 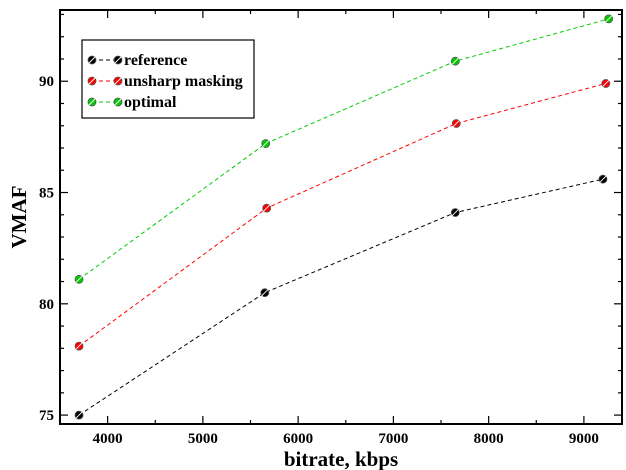 I want to click on y-tick-label: 85, so click(x=46, y=194).